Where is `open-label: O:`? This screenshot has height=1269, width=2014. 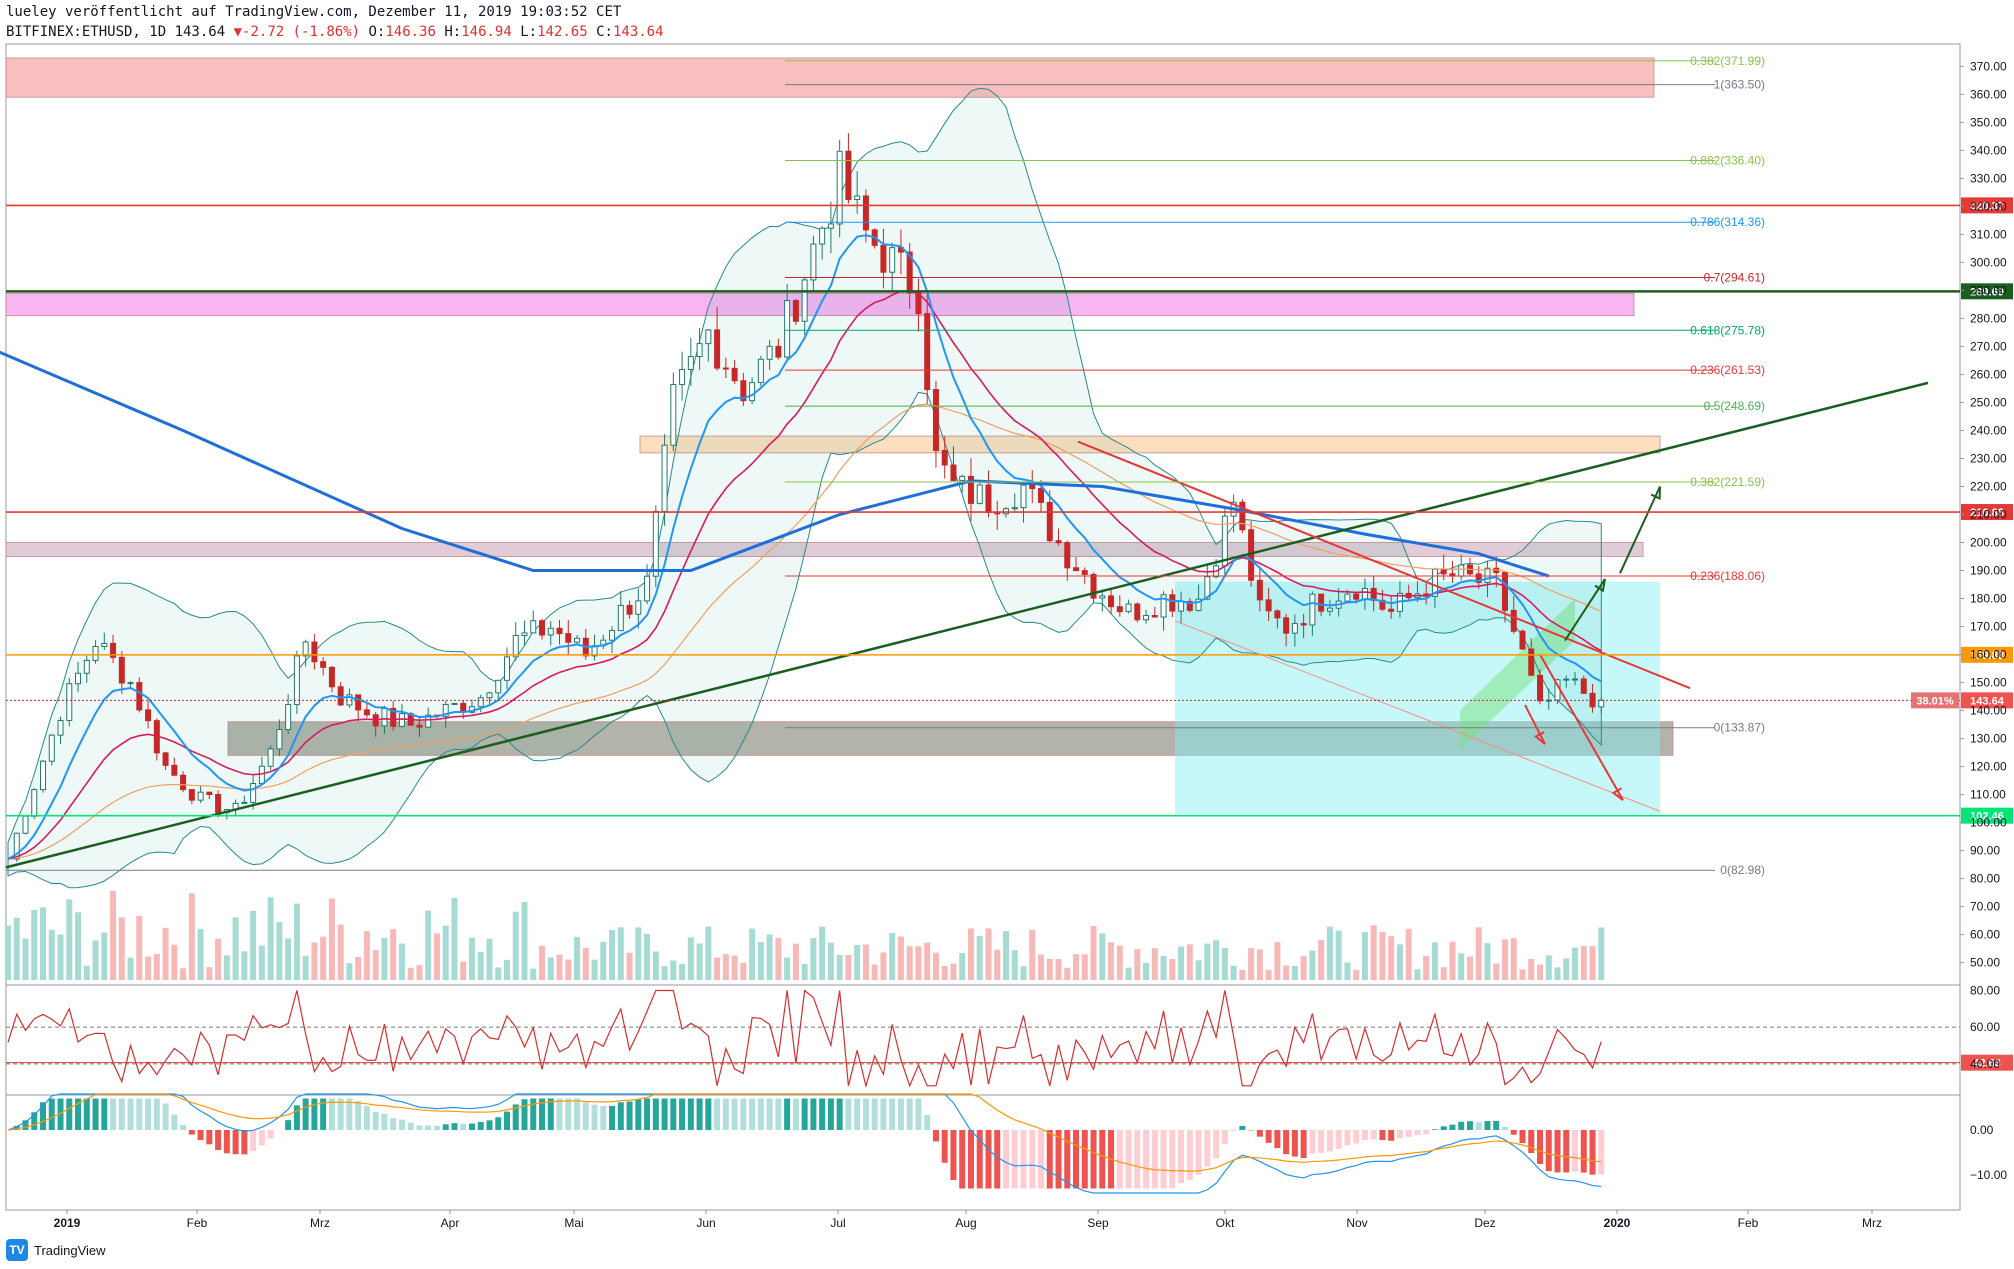 open-label: O: is located at coordinates (377, 32).